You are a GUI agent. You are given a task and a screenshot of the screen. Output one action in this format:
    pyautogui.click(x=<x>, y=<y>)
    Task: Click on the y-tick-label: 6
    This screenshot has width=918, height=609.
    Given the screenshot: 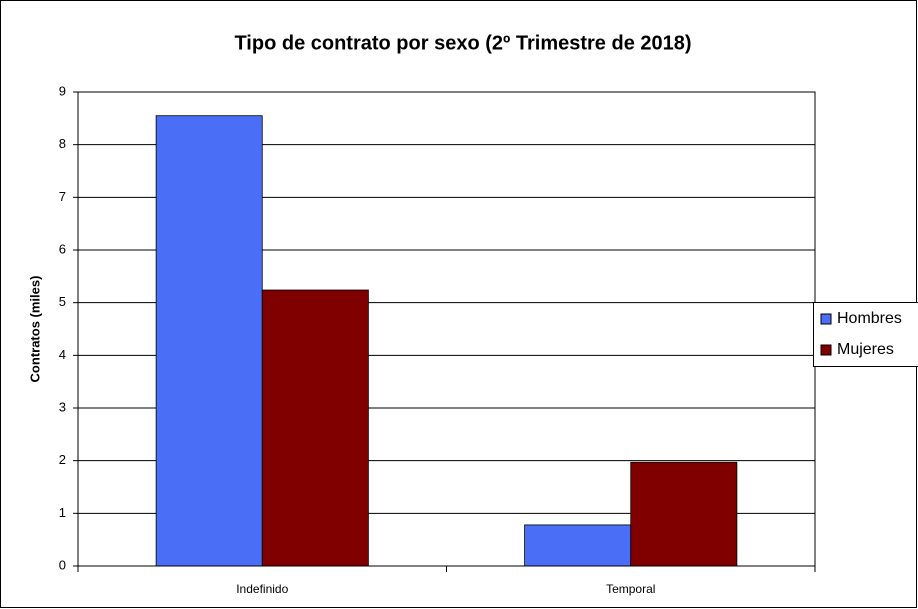 What is the action you would take?
    pyautogui.click(x=62, y=248)
    